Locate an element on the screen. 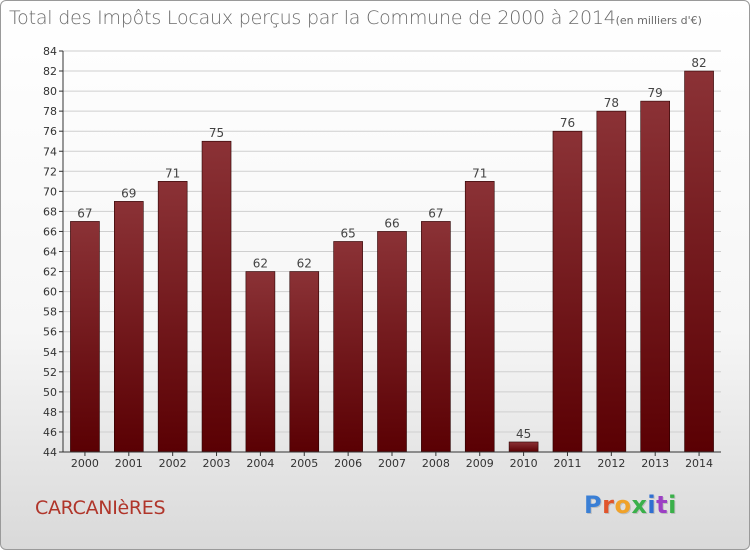 The width and height of the screenshot is (750, 550). x-tick-label: 2010 is located at coordinates (524, 463).